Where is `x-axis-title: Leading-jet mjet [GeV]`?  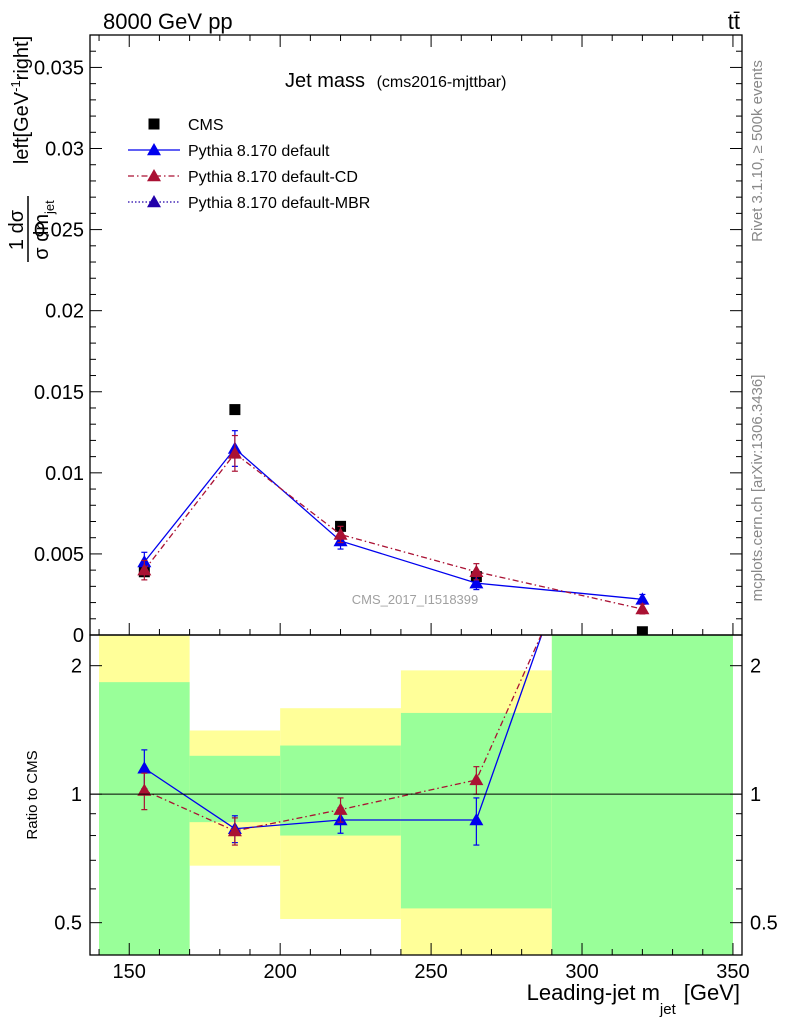 x-axis-title: Leading-jet mjet [GeV] is located at coordinates (633, 999).